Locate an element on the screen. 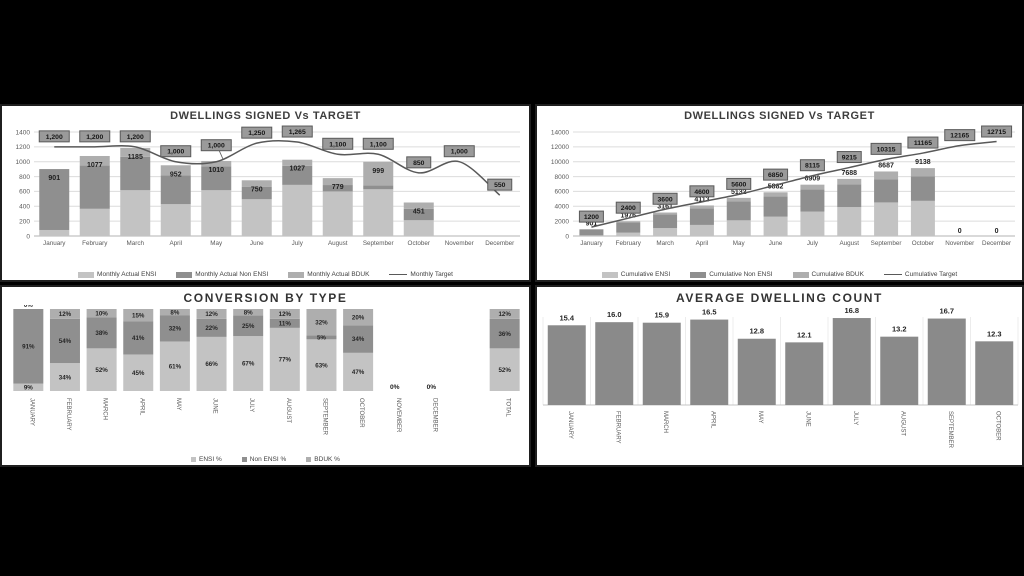 Image resolution: width=1024 pixels, height=576 pixels. x-axis-label: APRIL is located at coordinates (141, 407).